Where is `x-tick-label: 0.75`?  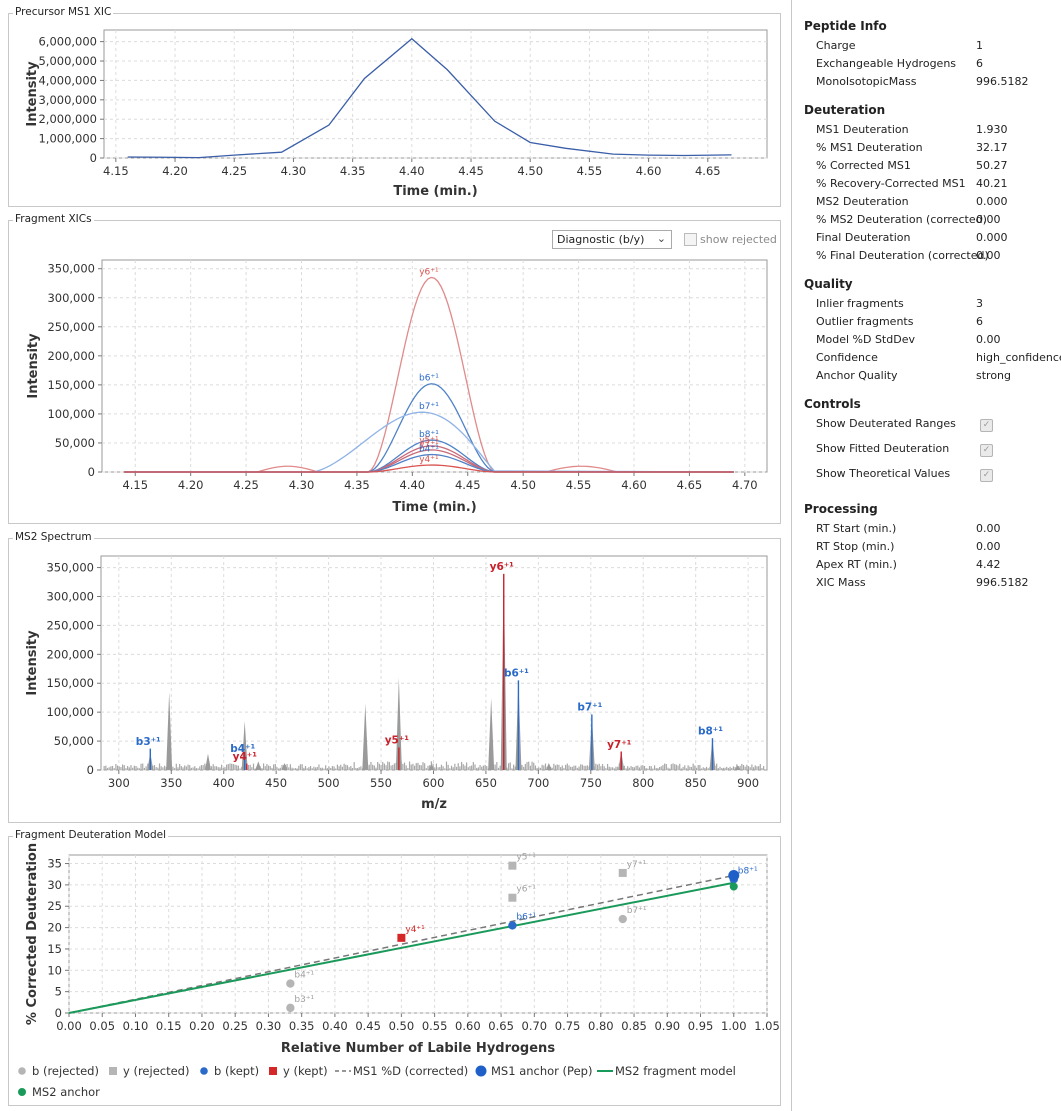 x-tick-label: 0.75 is located at coordinates (568, 1026).